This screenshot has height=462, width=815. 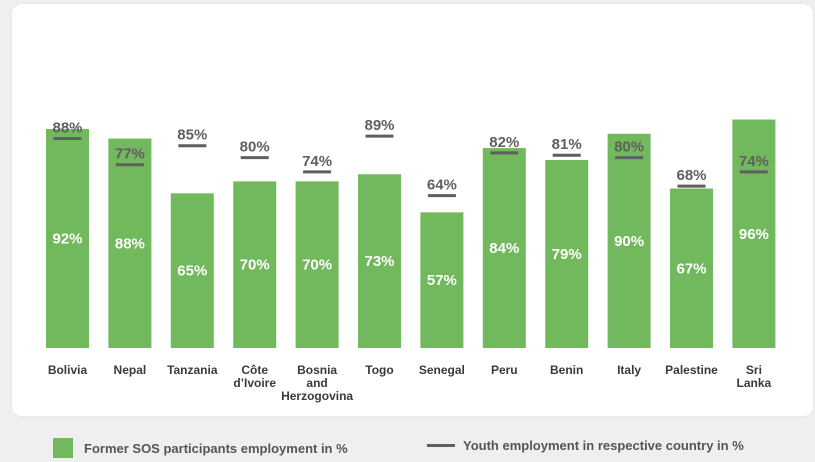 I want to click on category-label: Italy, so click(x=629, y=370).